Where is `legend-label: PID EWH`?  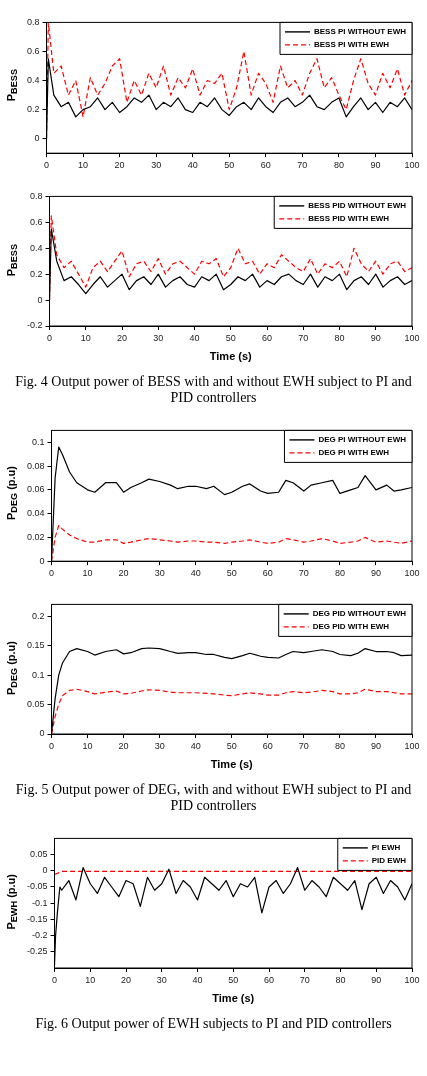 legend-label: PID EWH is located at coordinates (389, 861).